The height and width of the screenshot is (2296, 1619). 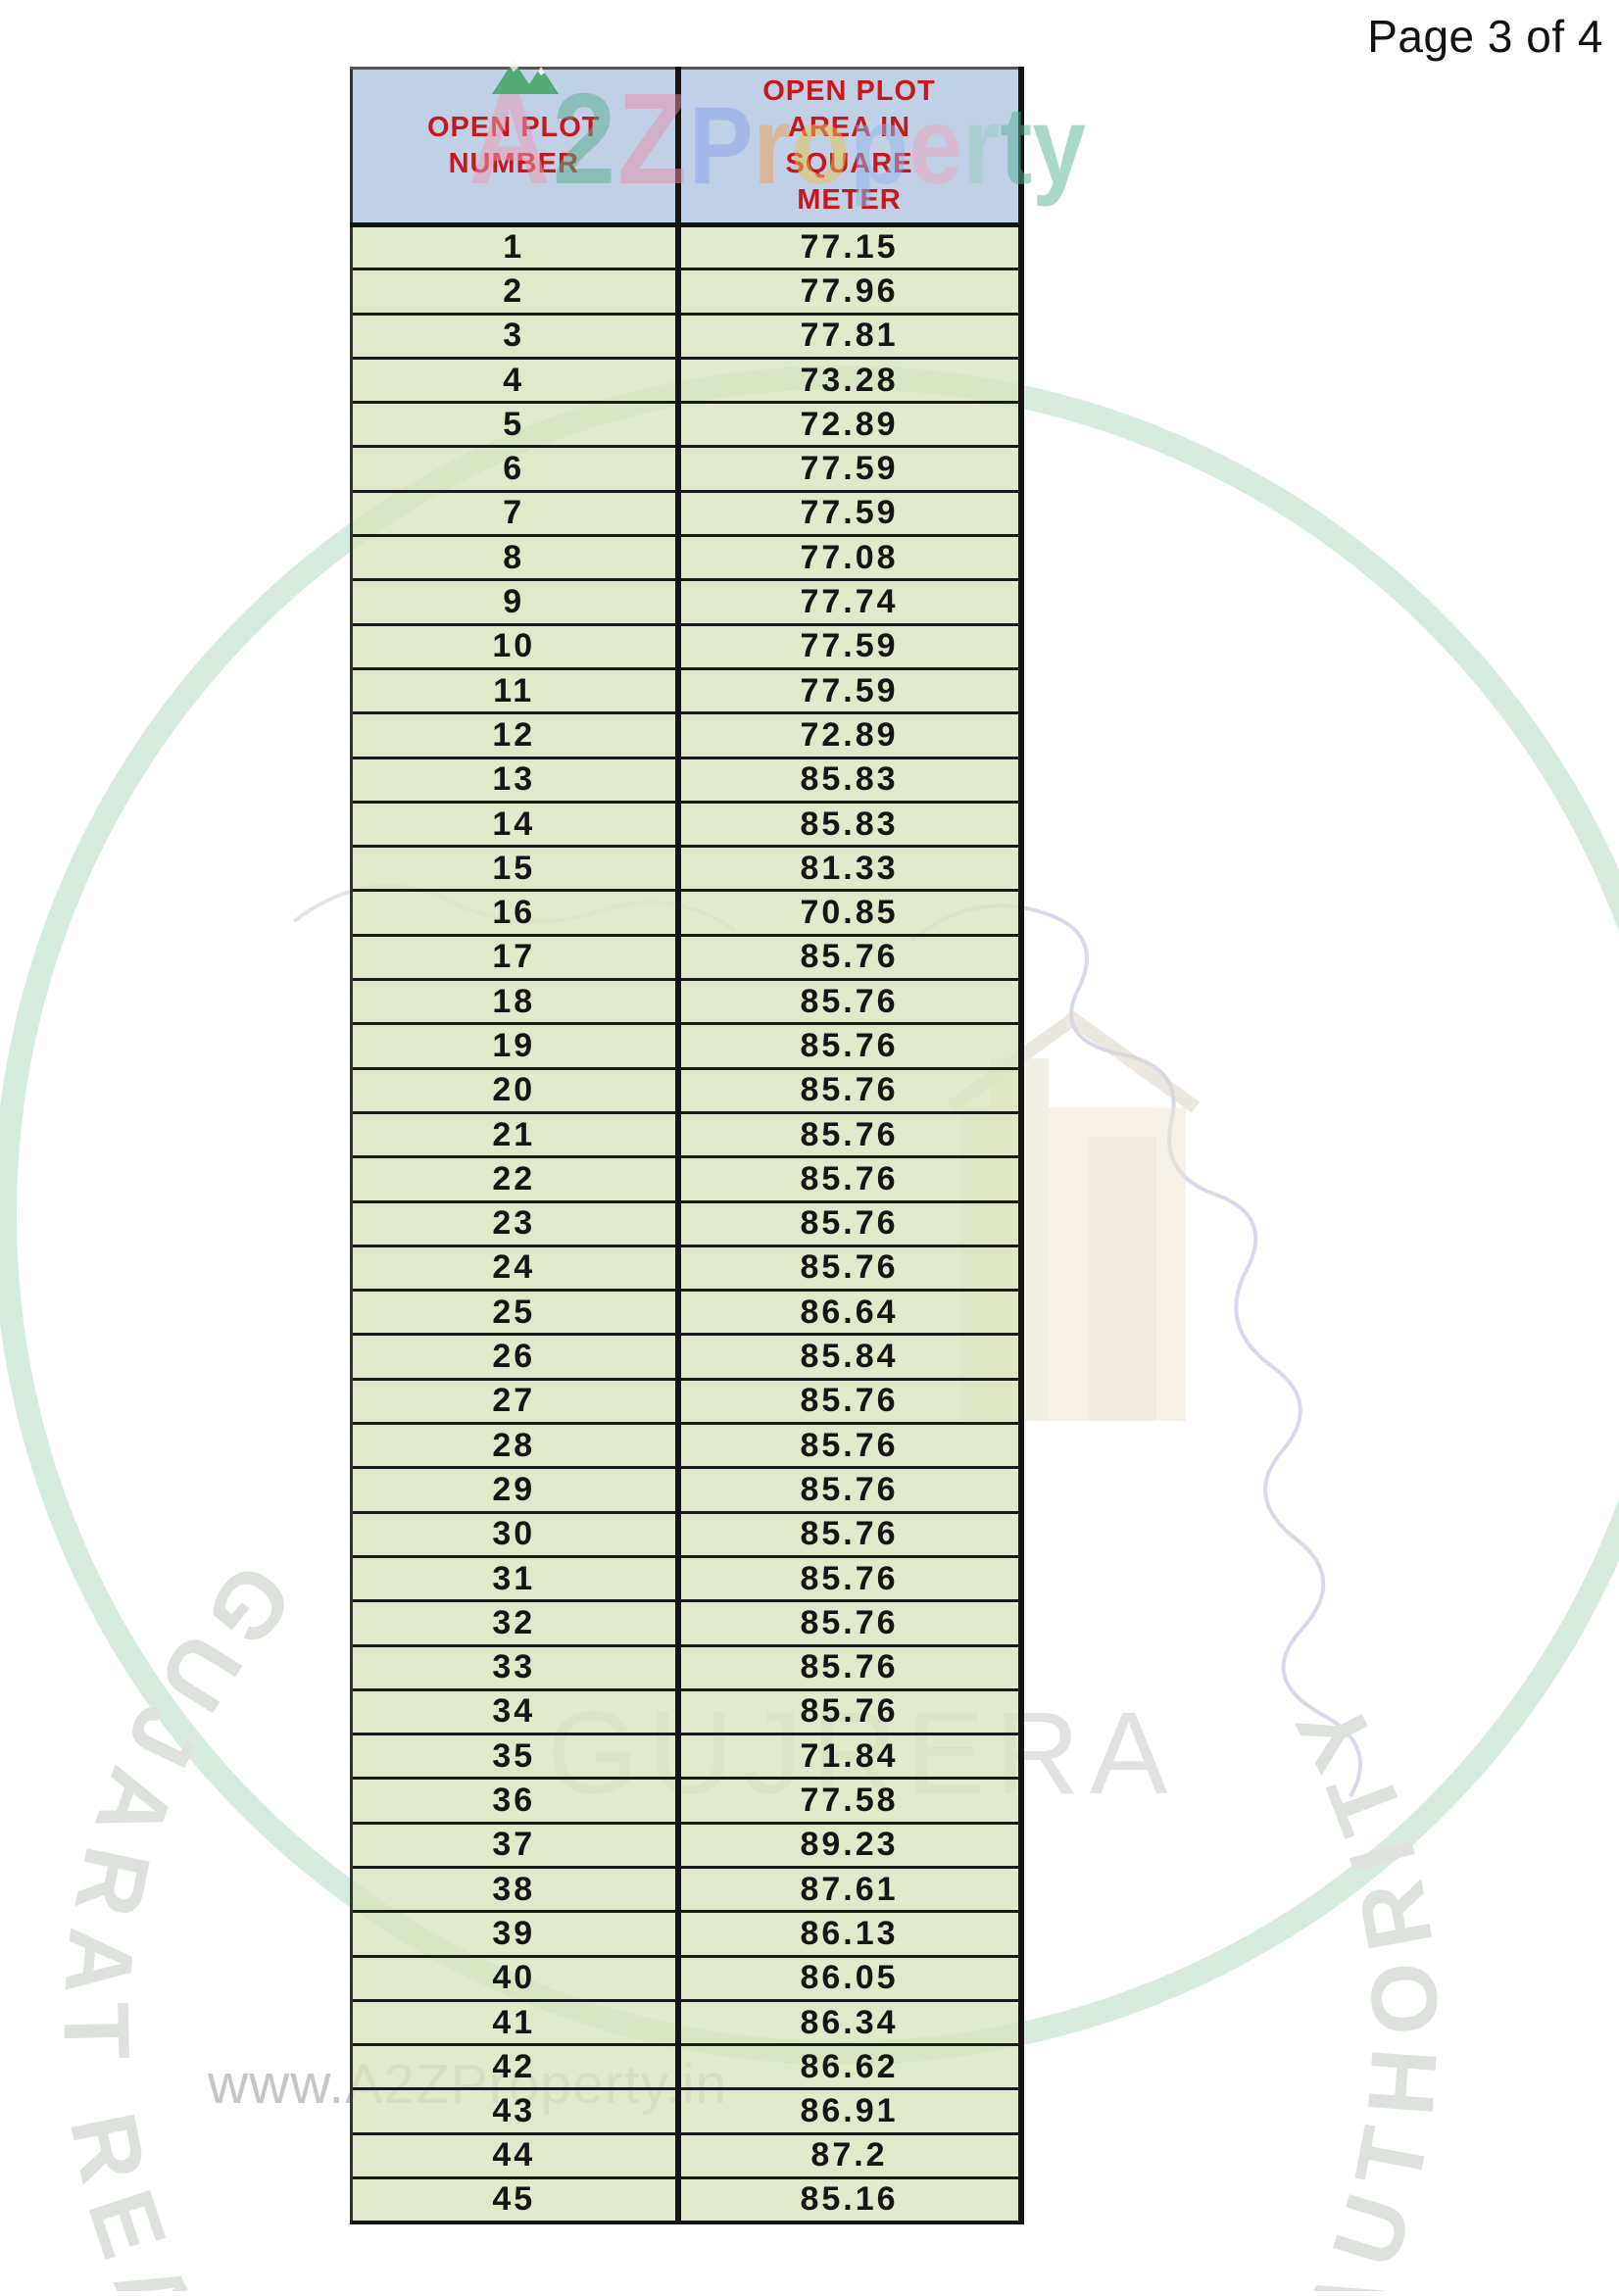 I want to click on page-number: Page 3 of 4, so click(x=1485, y=36).